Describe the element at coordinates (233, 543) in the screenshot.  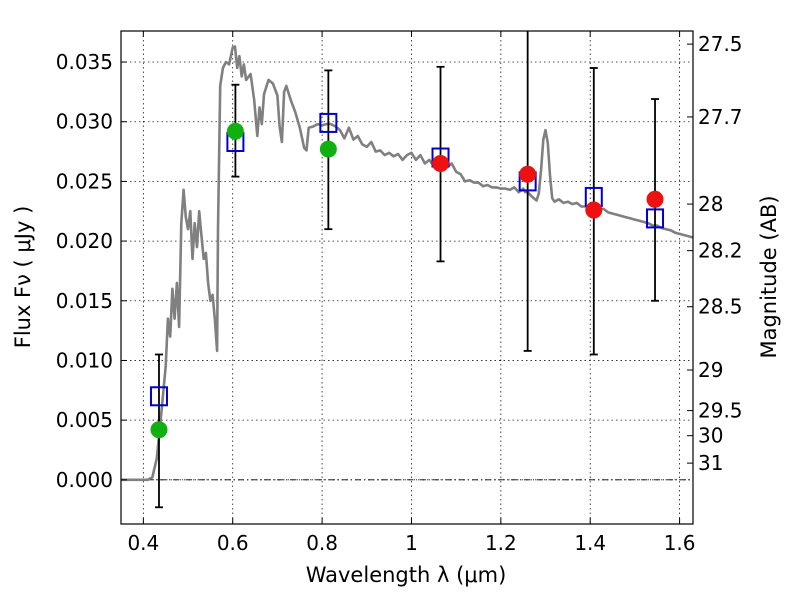
I see `x-tick-label-1: 0.6` at that location.